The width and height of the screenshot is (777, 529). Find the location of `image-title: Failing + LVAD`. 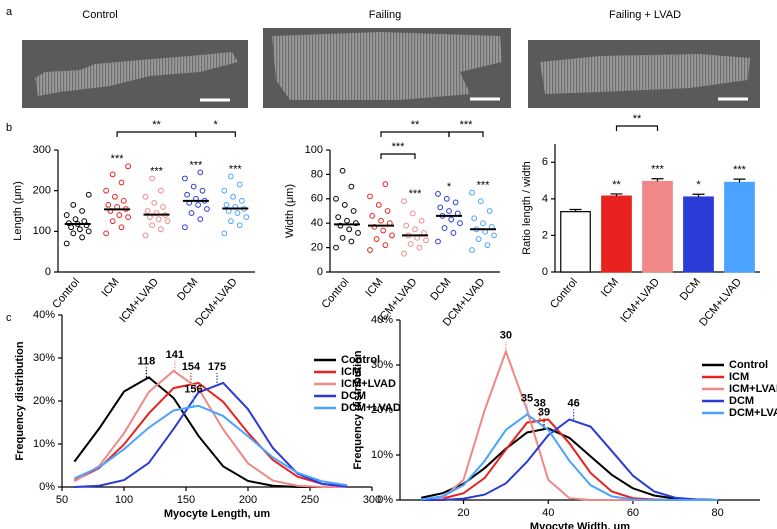

image-title: Failing + LVAD is located at coordinates (645, 15).